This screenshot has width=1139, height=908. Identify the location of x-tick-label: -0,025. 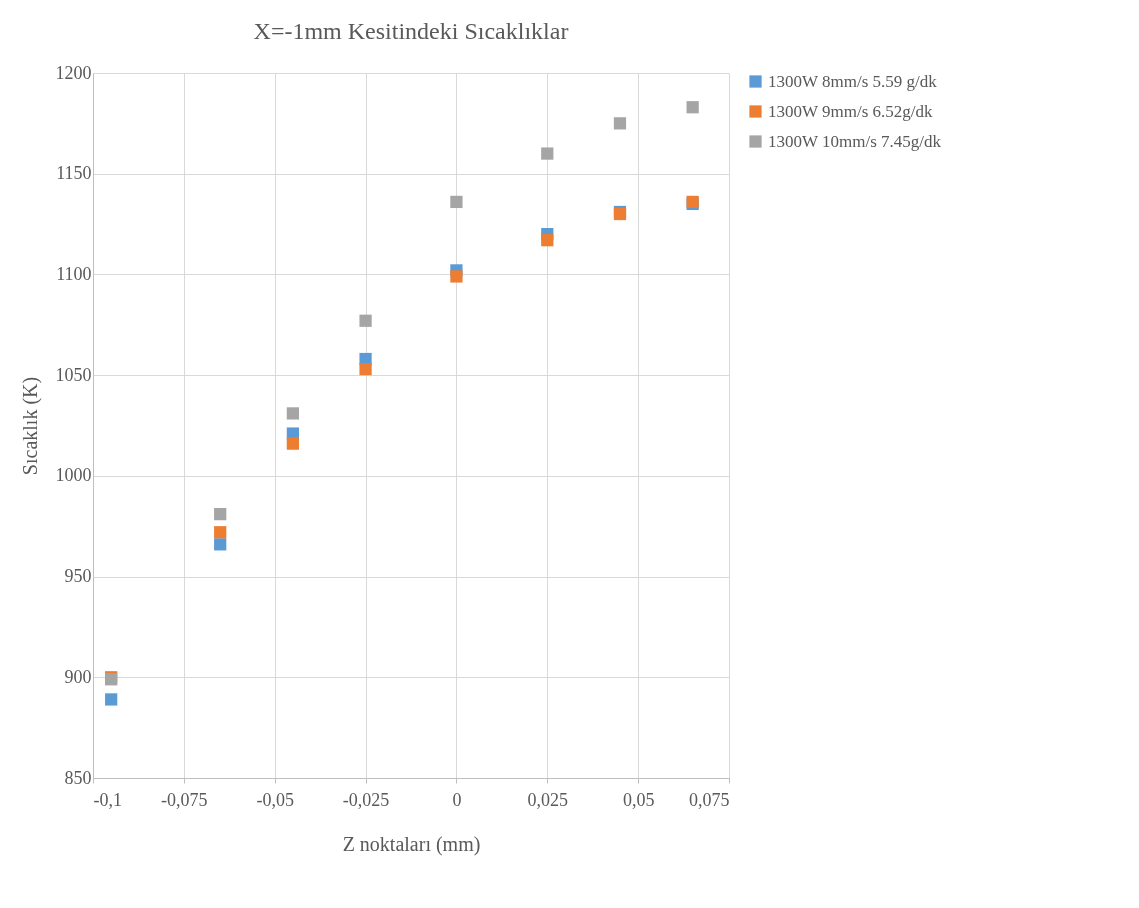
(366, 799).